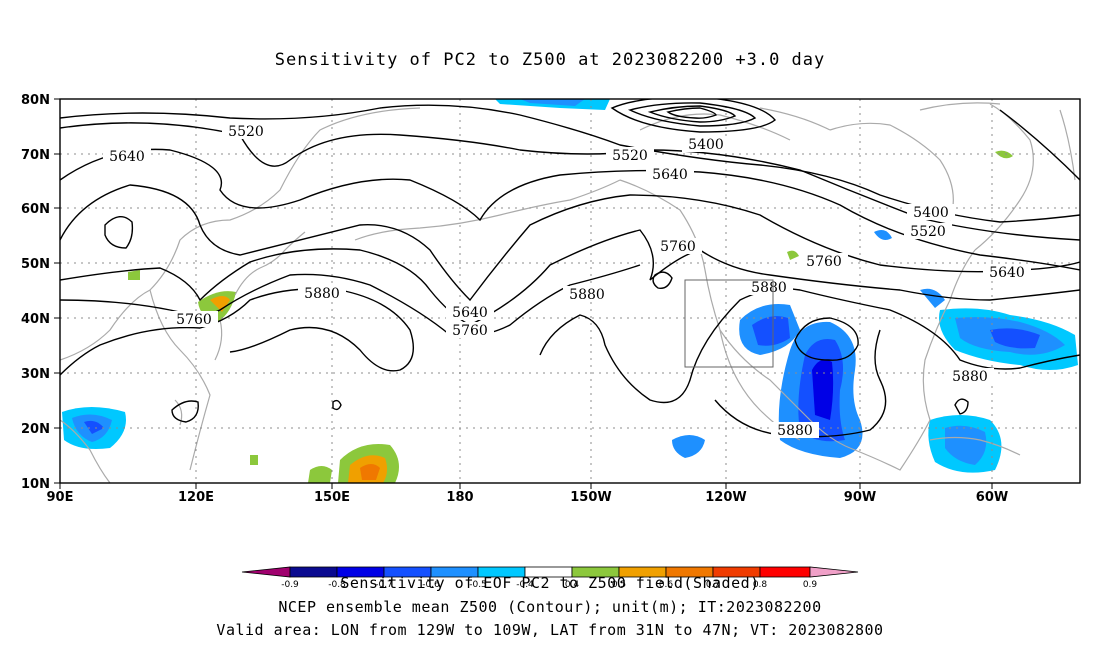 Image resolution: width=1100 pixels, height=650 pixels. Describe the element at coordinates (35, 100) in the screenshot. I see `lat-label: 80N` at that location.